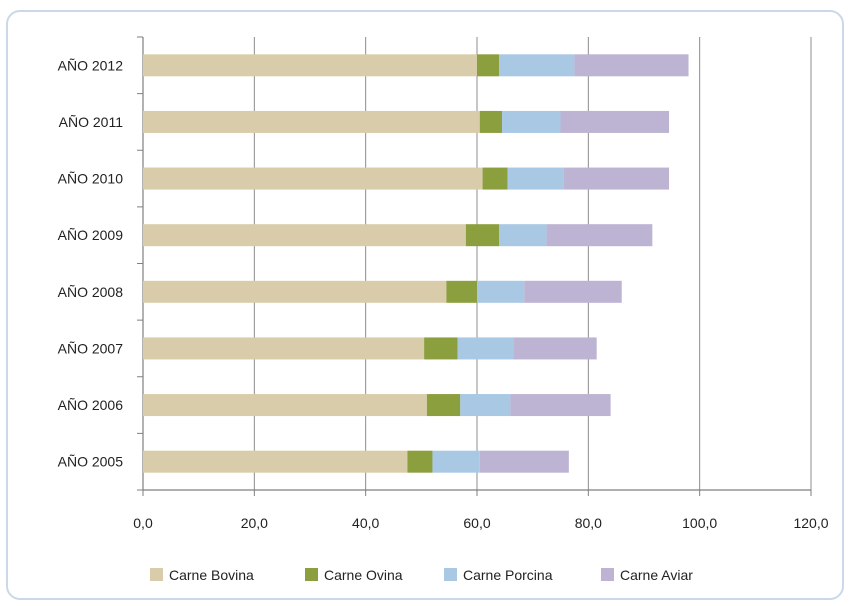 Image resolution: width=852 pixels, height=606 pixels. What do you see at coordinates (254, 523) in the screenshot?
I see `x-tick-label: 20,0` at bounding box center [254, 523].